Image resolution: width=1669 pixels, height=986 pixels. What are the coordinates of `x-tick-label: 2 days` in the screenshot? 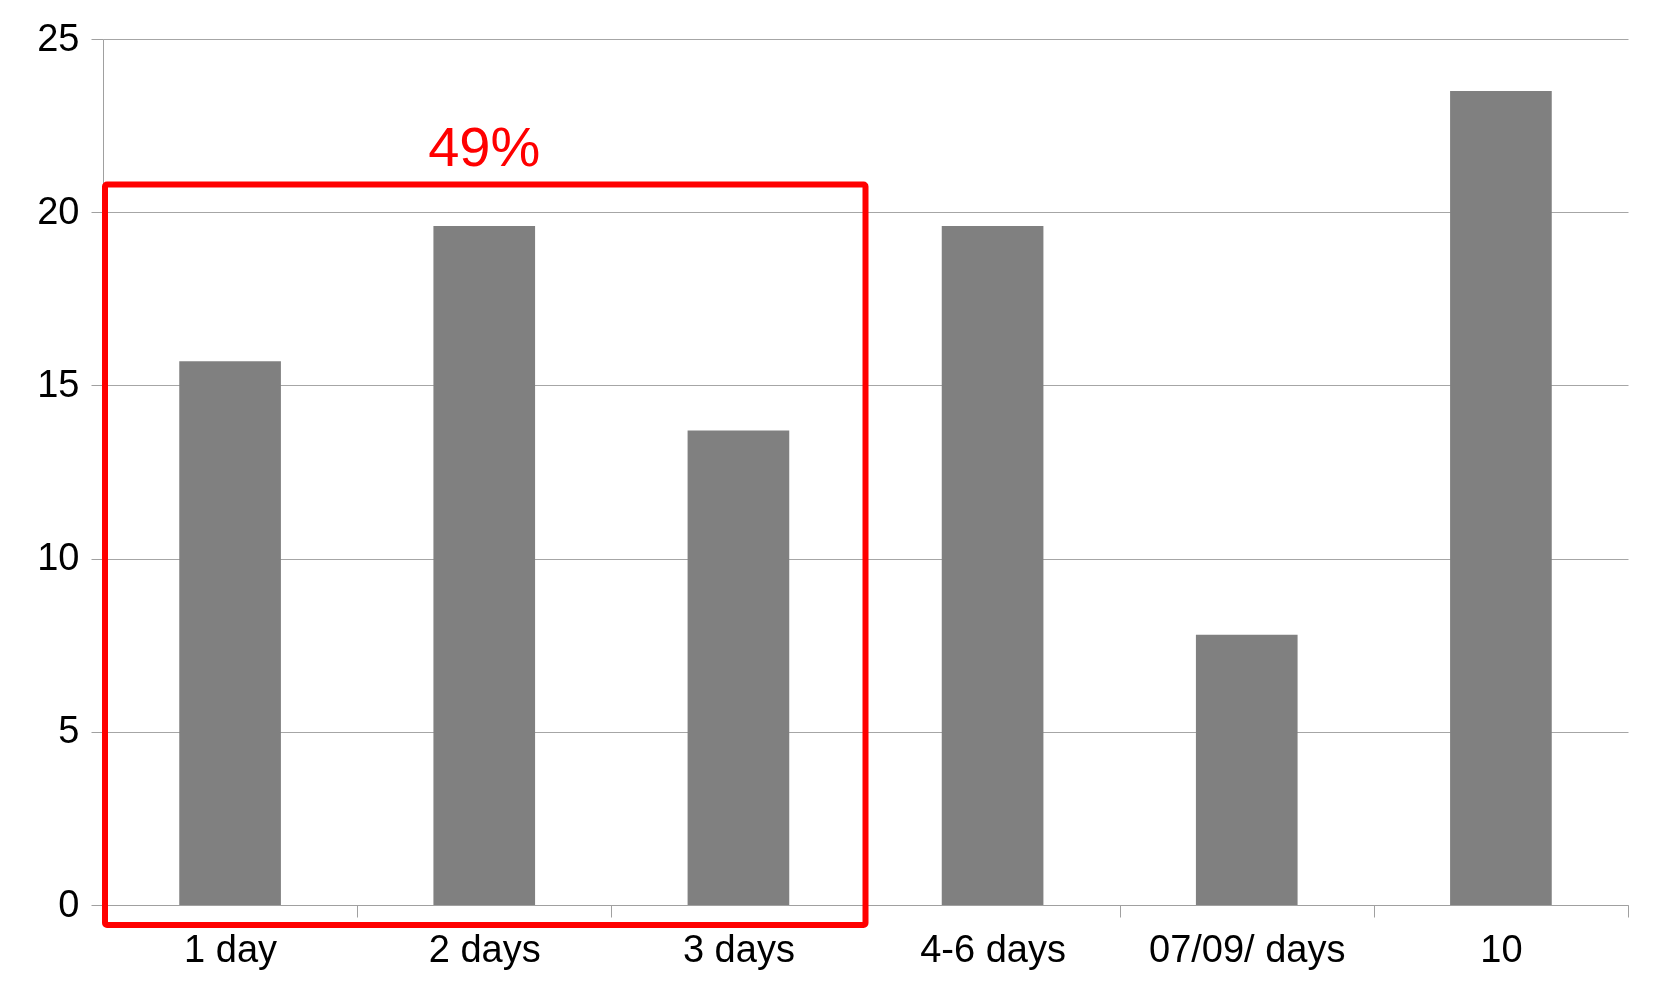 It's located at (484, 948).